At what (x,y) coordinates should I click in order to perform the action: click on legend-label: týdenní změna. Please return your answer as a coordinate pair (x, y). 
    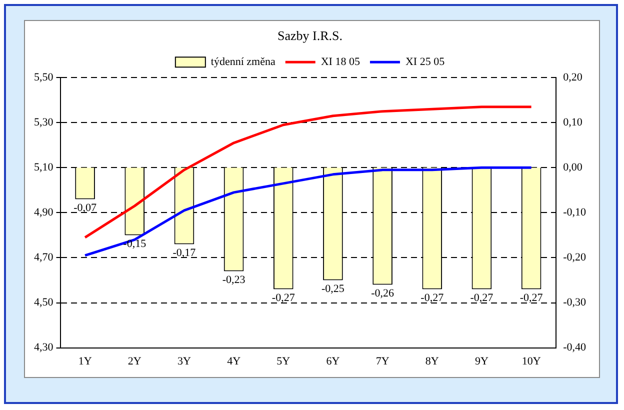
    Looking at the image, I should click on (243, 62).